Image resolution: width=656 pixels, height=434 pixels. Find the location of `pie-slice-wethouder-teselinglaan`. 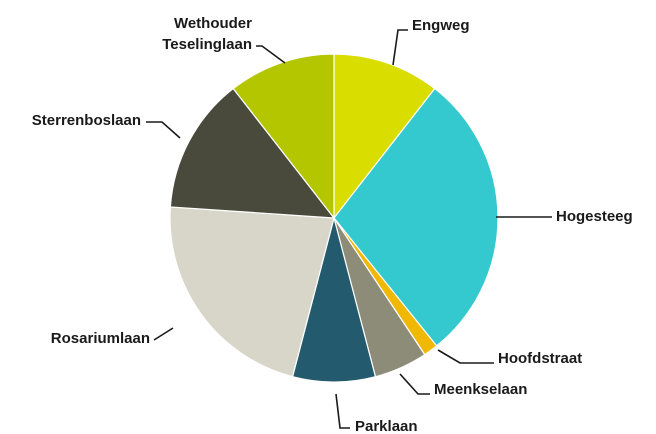

pie-slice-wethouder-teselinglaan is located at coordinates (283, 136).